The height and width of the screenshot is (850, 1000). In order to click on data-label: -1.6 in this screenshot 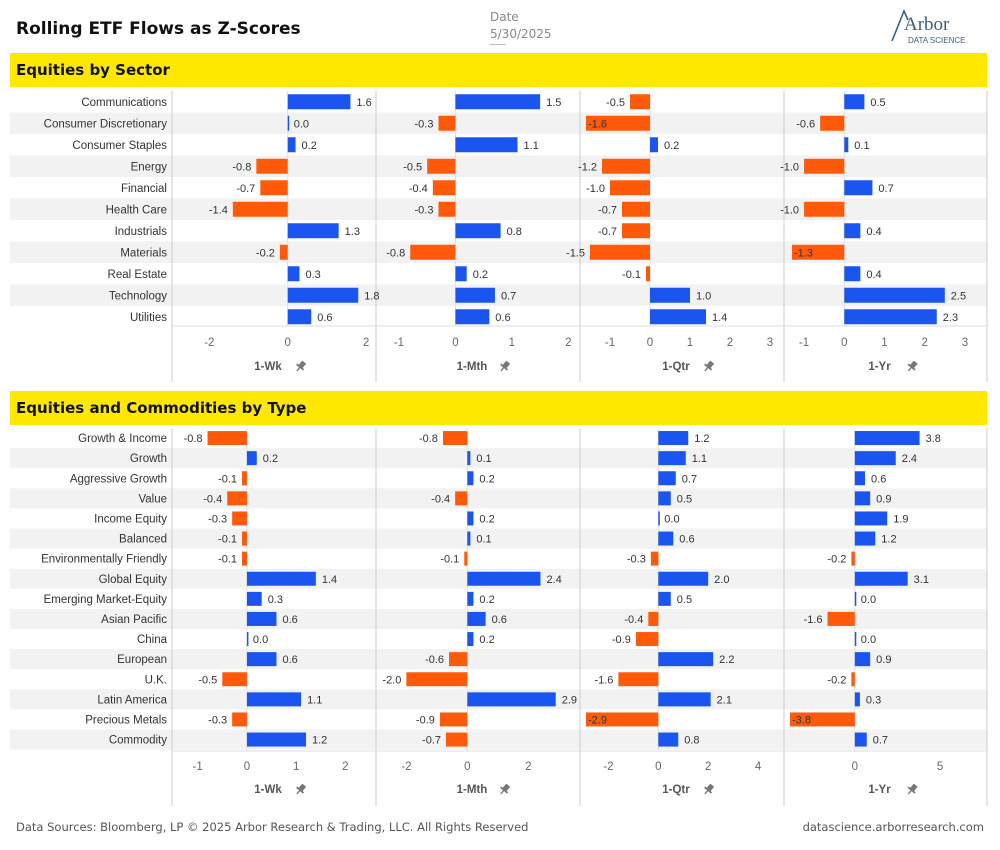, I will do `click(603, 680)`.